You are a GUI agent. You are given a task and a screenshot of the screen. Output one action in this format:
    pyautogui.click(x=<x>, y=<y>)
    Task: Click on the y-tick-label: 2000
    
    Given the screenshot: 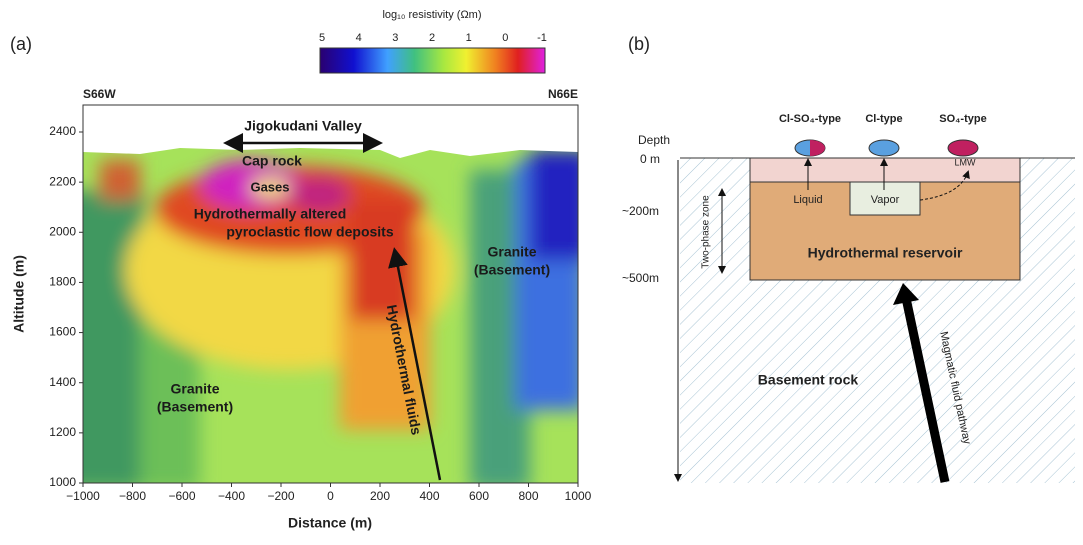 What is the action you would take?
    pyautogui.click(x=62, y=231)
    